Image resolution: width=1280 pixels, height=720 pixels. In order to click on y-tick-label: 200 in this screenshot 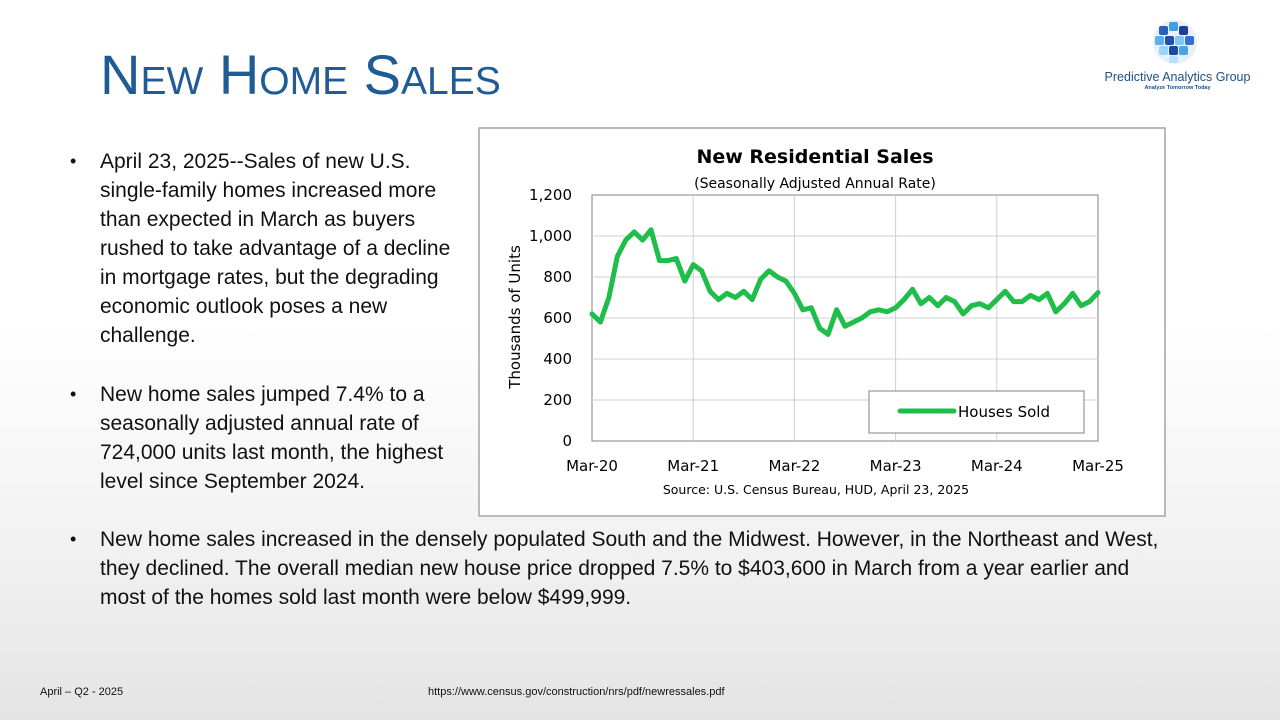, I will do `click(557, 400)`.